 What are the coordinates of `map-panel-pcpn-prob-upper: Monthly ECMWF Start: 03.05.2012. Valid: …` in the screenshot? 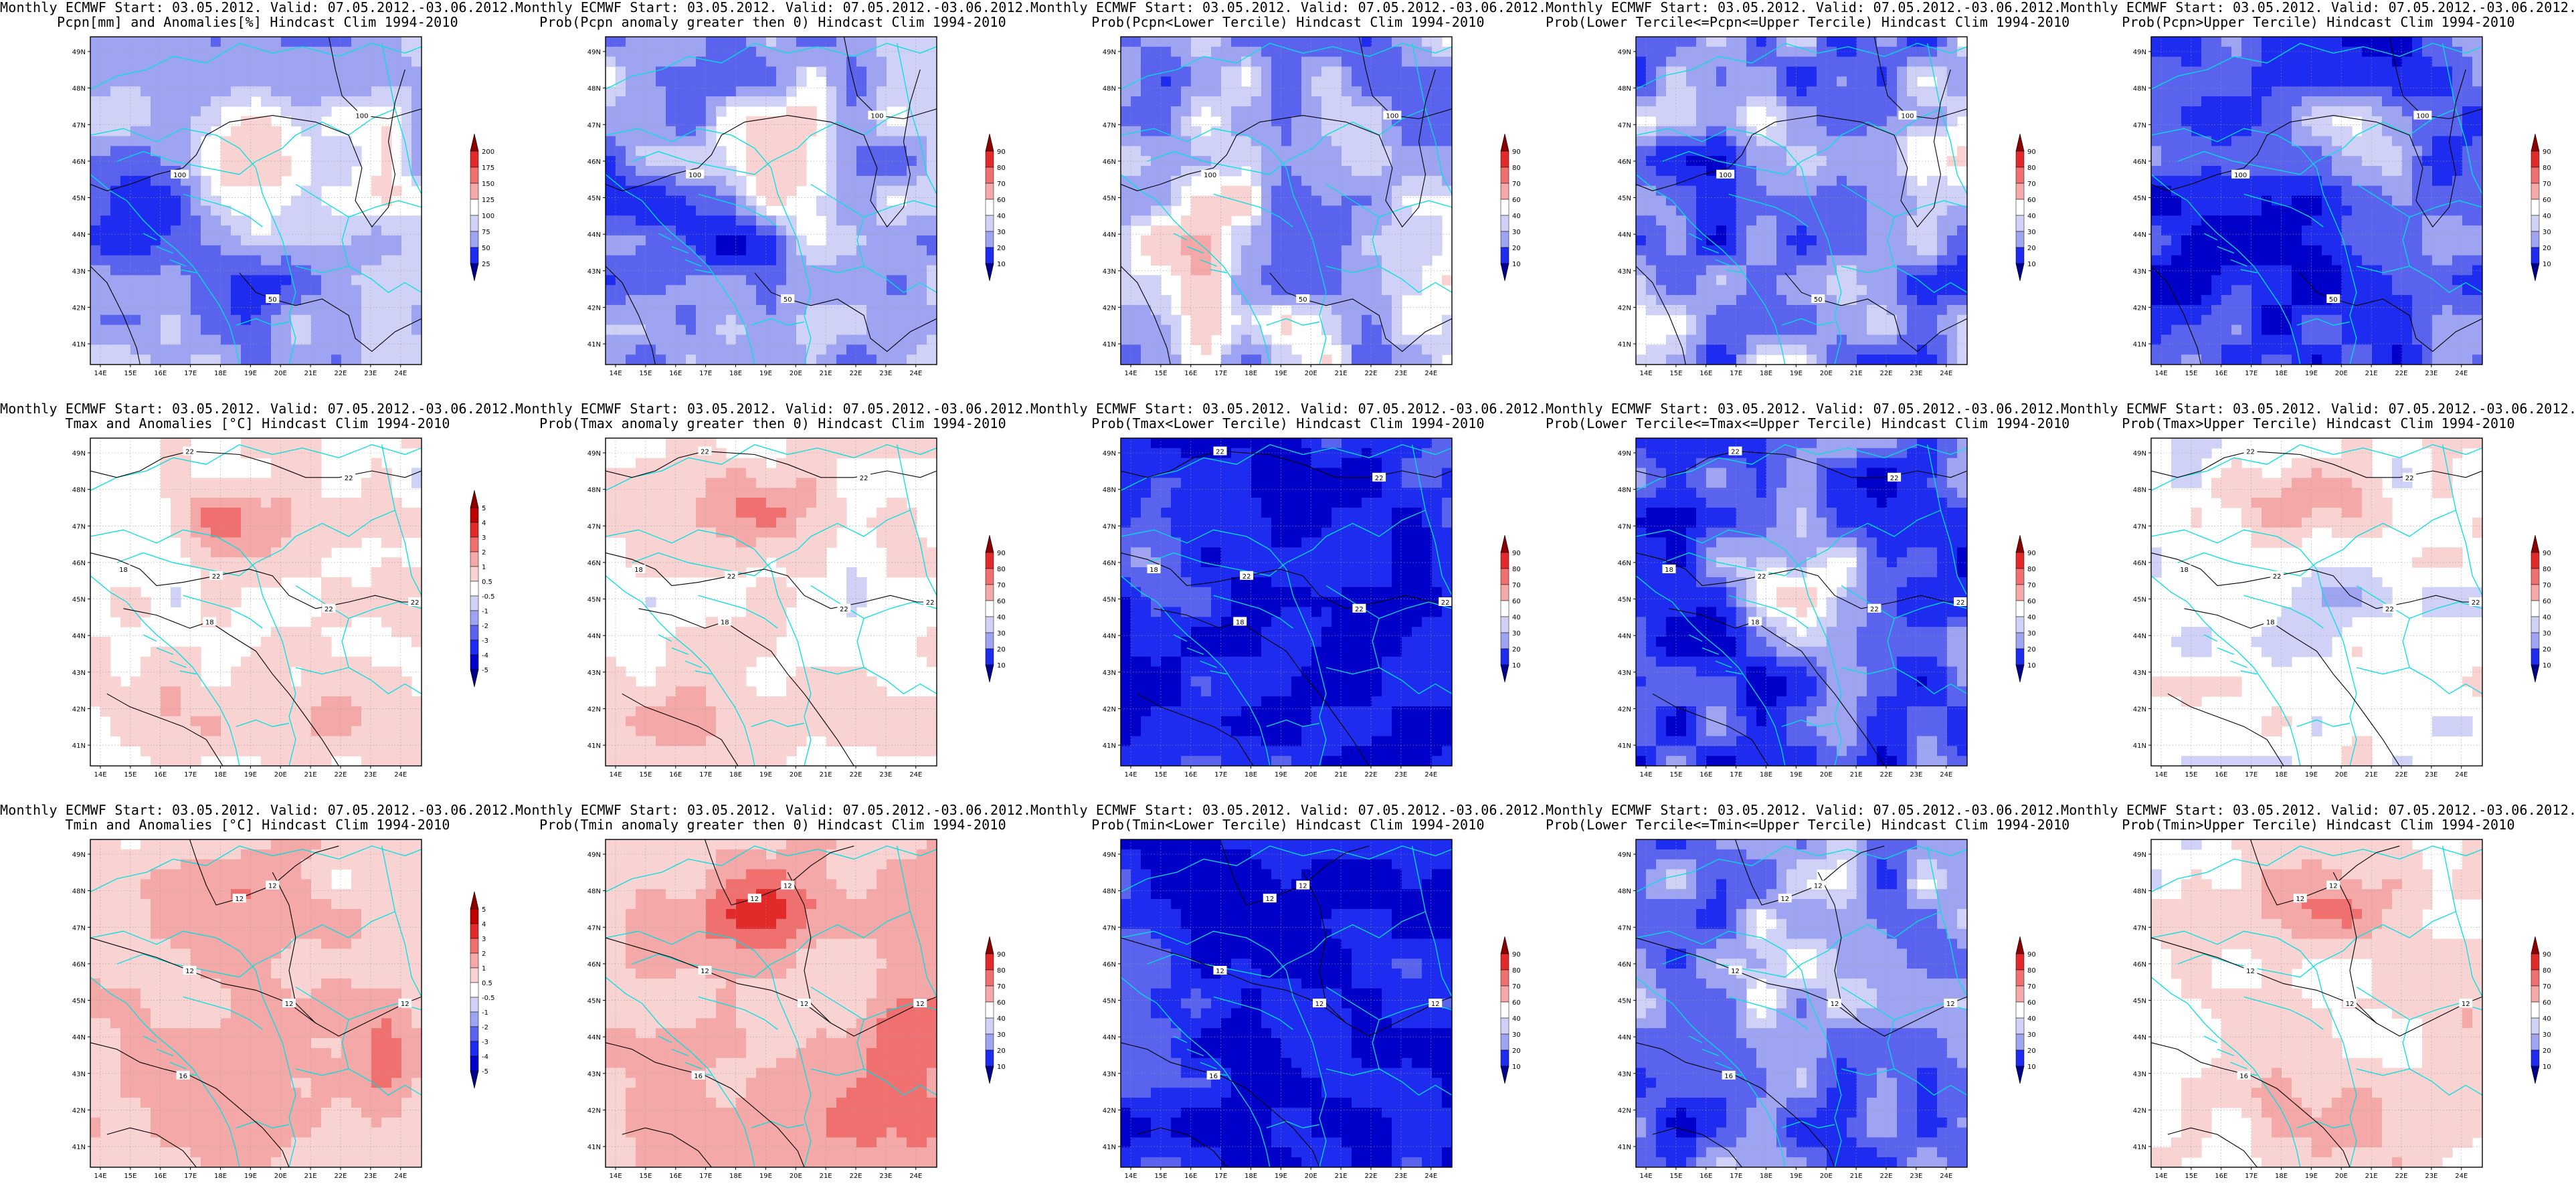 It's located at (2318, 200).